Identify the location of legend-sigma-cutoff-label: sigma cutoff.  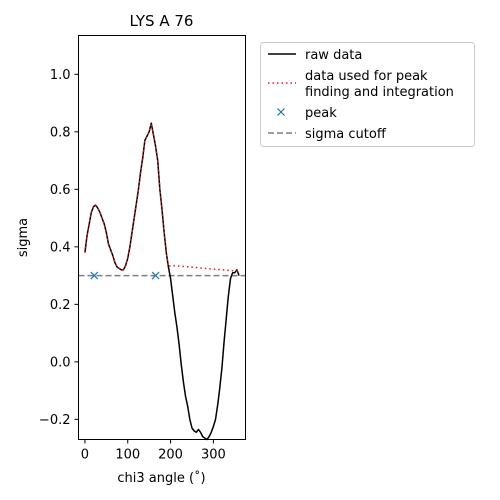
(346, 134).